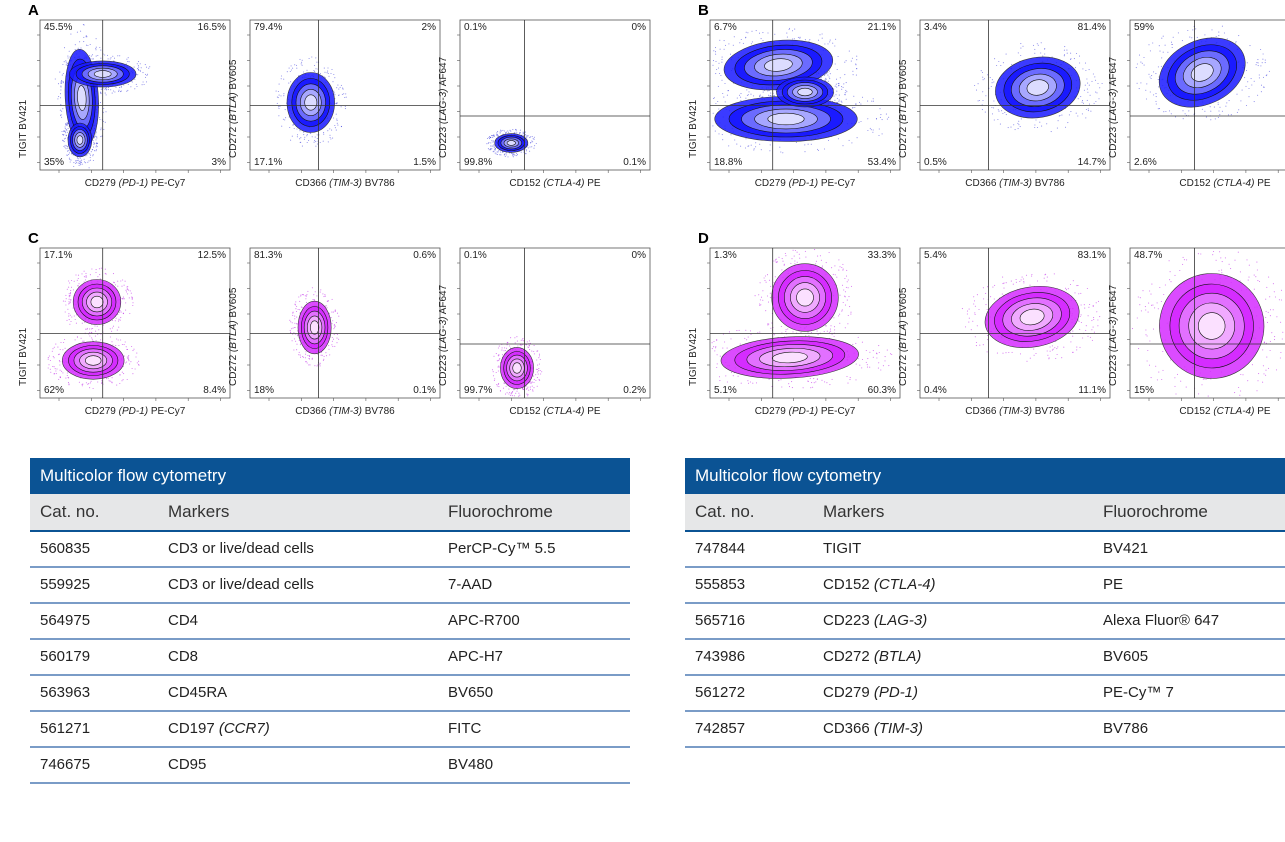 This screenshot has height=842, width=1285. I want to click on quadrant-label-ul: 3.4%, so click(935, 27).